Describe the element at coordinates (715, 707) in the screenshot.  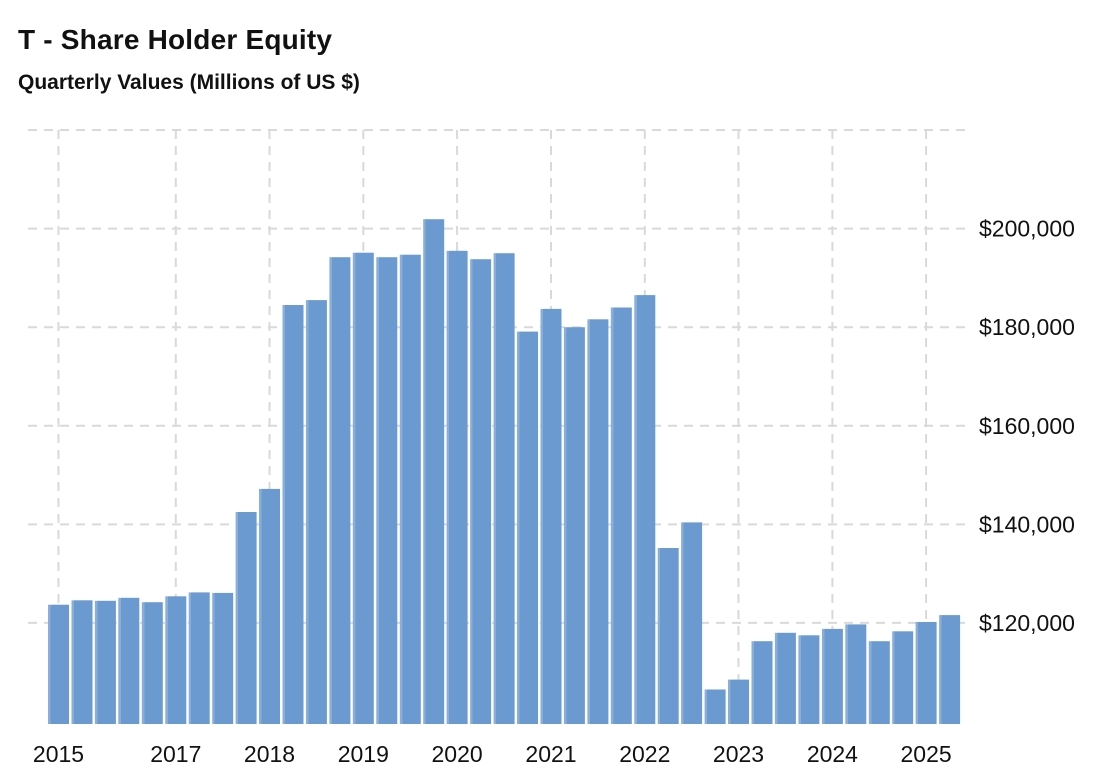
I see `bar-2022-Q4` at that location.